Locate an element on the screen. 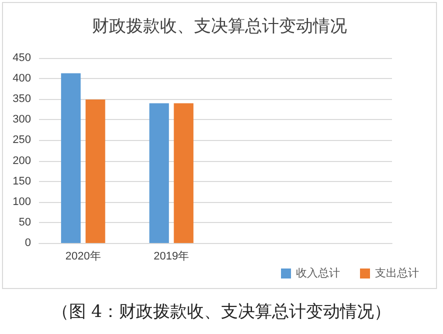 Image resolution: width=443 pixels, height=334 pixels. x-tick-label: 2020年 is located at coordinates (83, 256).